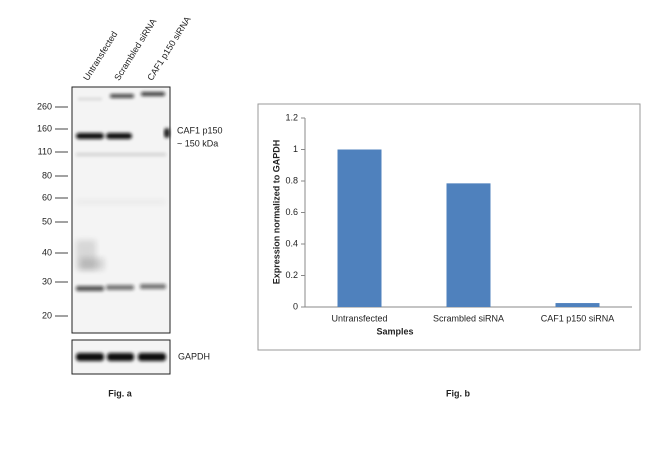 The image size is (650, 460). What do you see at coordinates (45, 151) in the screenshot?
I see `marker-label: 110` at bounding box center [45, 151].